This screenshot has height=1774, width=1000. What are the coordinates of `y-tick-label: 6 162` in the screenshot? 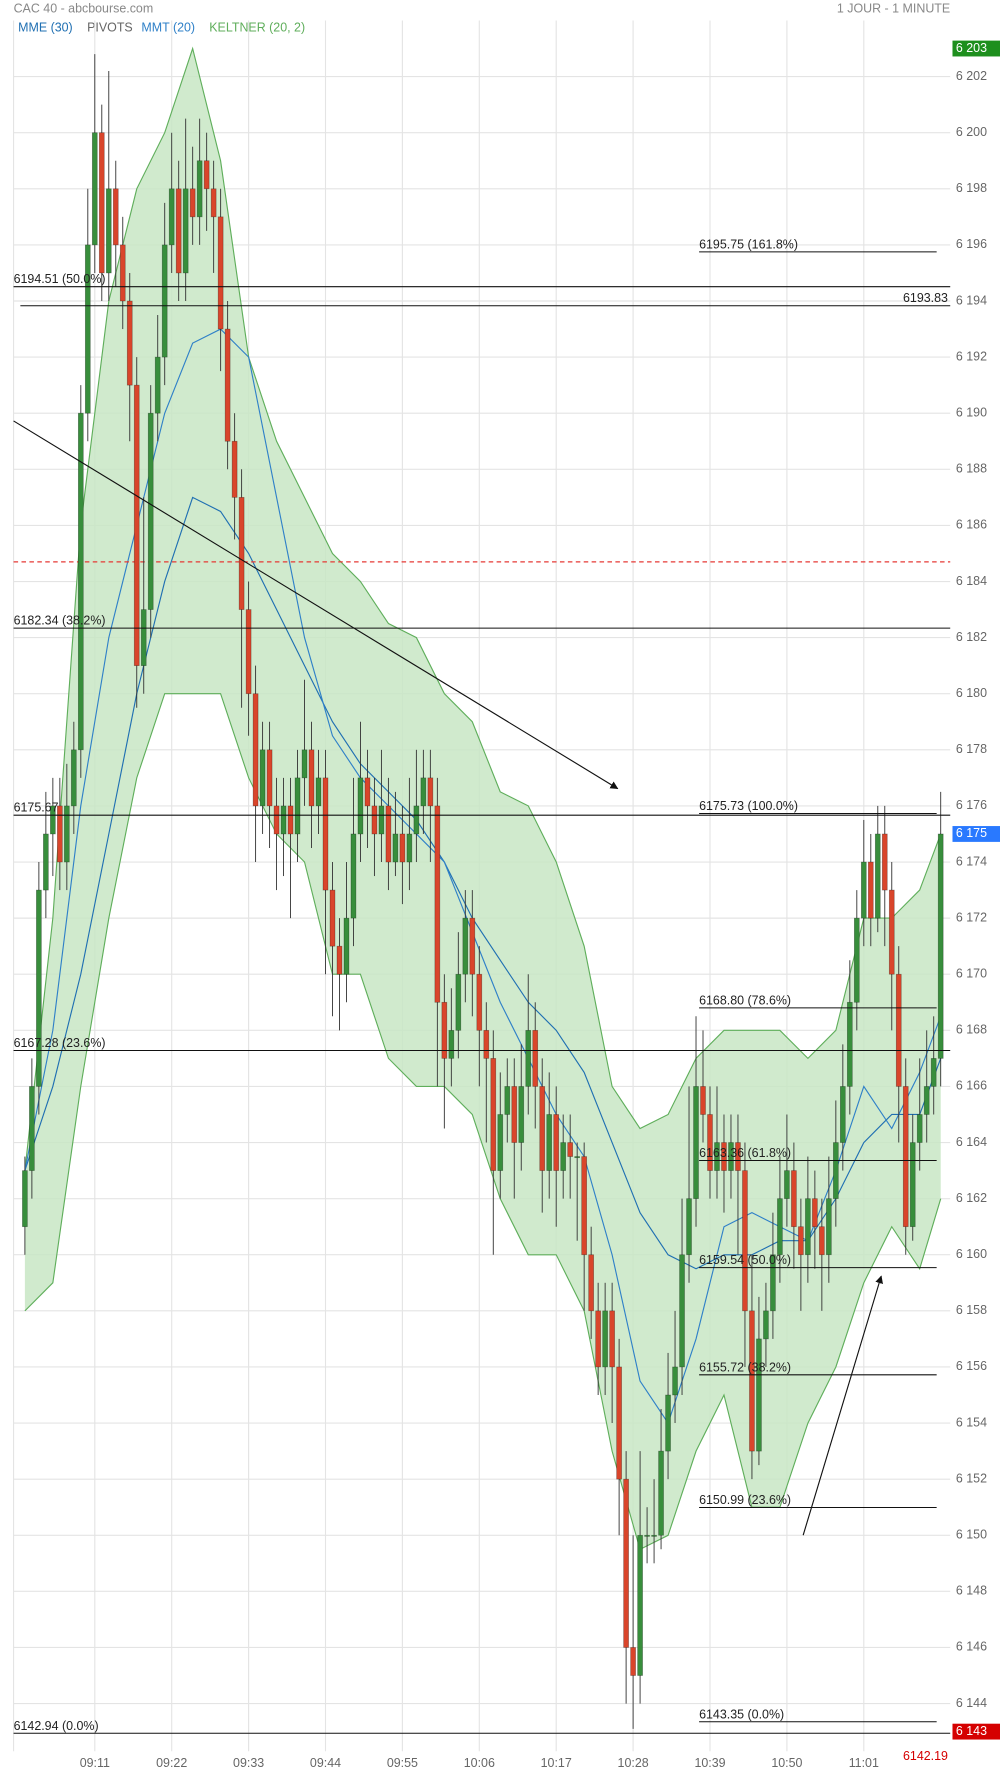 It's located at (971, 1198).